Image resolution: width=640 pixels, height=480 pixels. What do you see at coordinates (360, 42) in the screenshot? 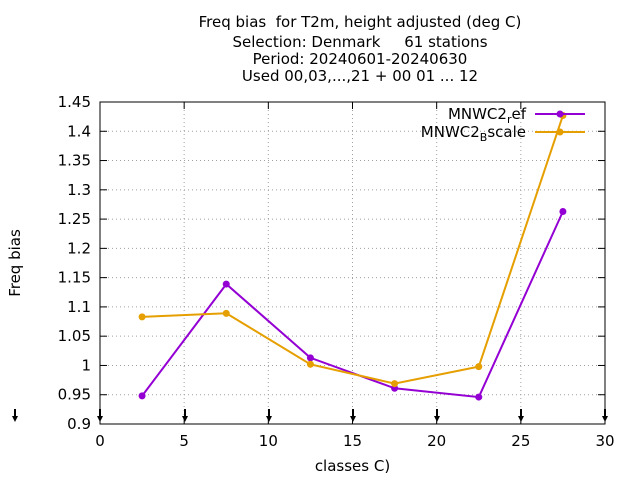
I see `title-line-2: Selection: Denmark 61 stations` at bounding box center [360, 42].